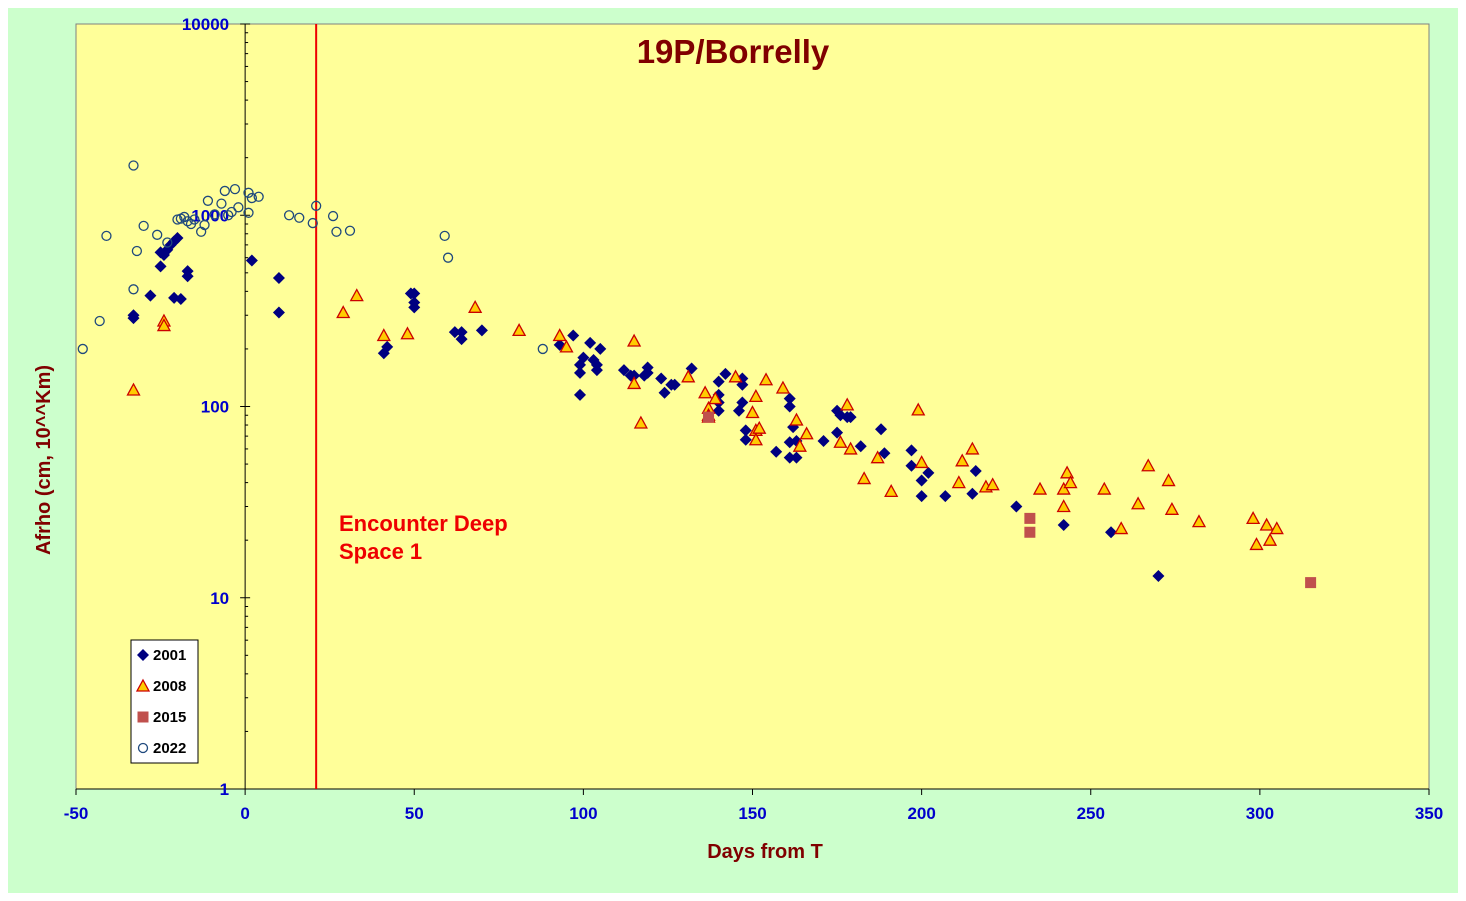 This screenshot has height=901, width=1466. Describe the element at coordinates (733, 51) in the screenshot. I see `chart-title: 19P/Borrelly` at that location.